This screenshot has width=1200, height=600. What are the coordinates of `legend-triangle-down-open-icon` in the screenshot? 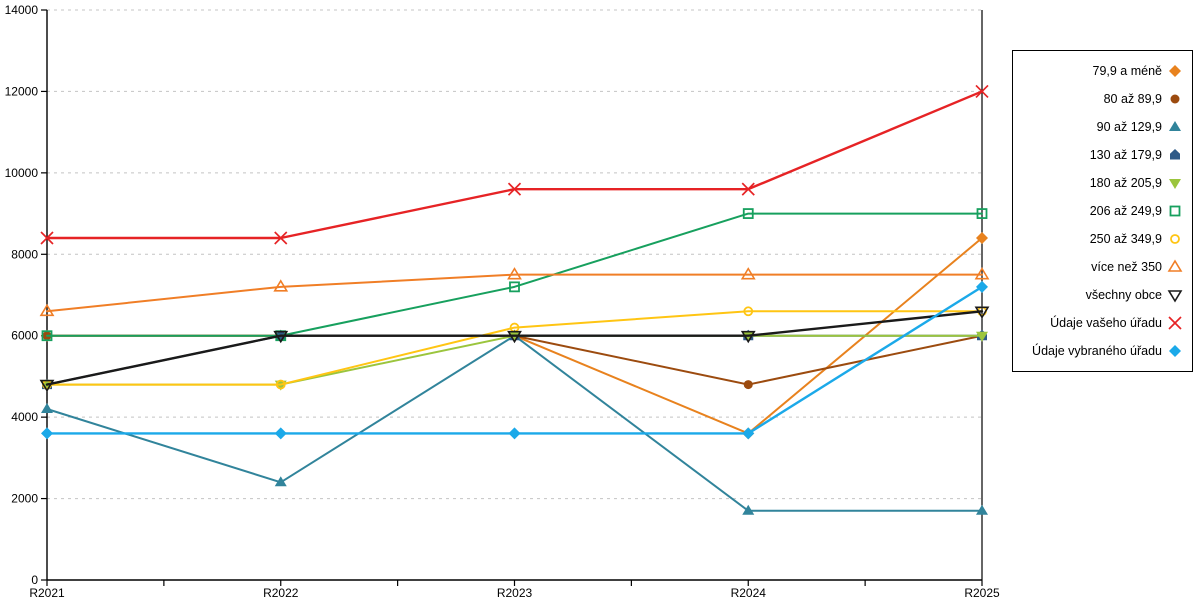 It's located at (1175, 296).